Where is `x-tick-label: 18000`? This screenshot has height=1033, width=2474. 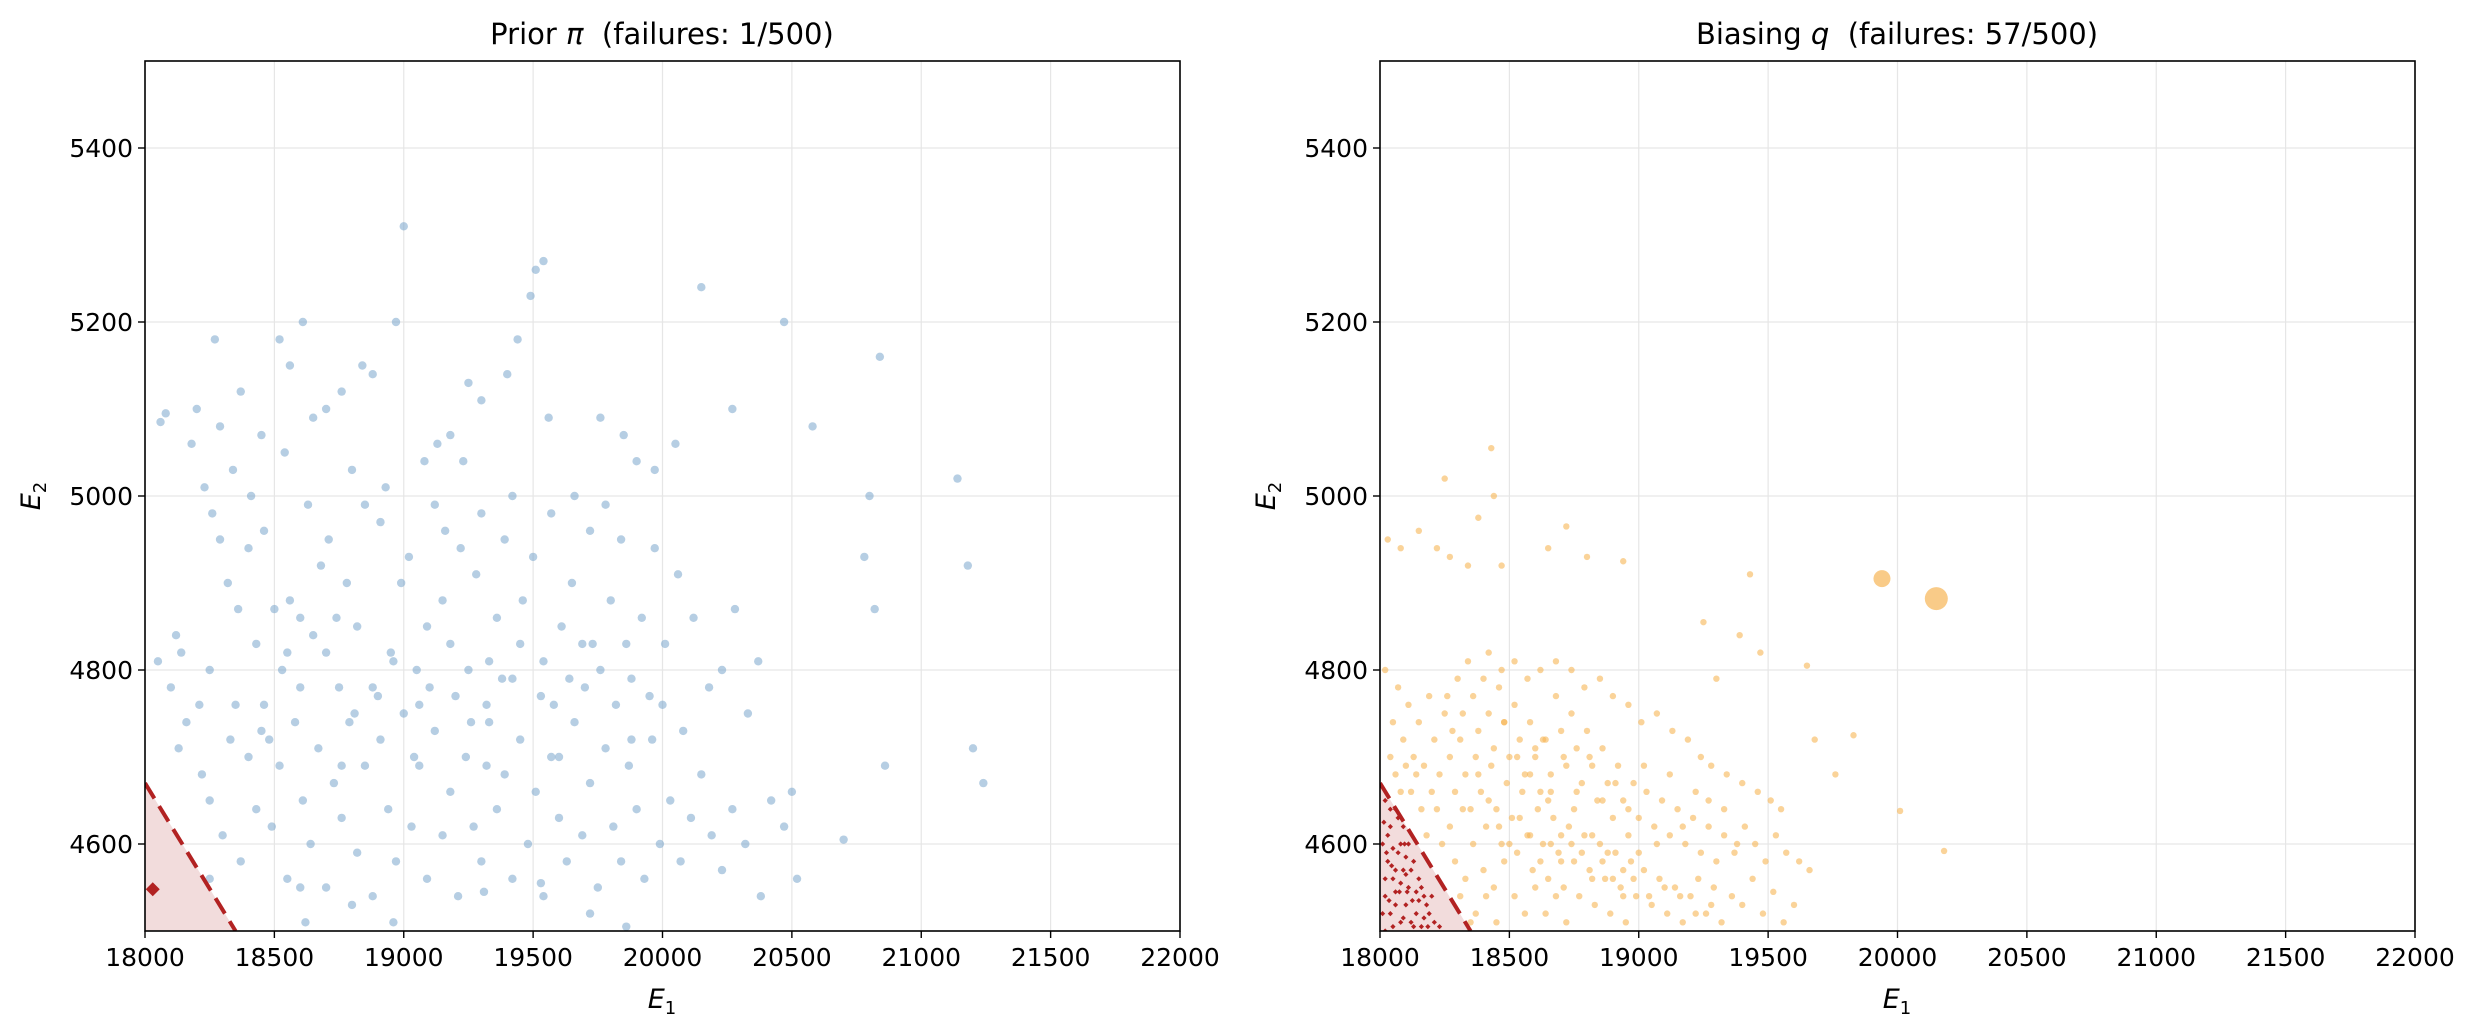
x-tick-label: 18000 is located at coordinates (145, 957).